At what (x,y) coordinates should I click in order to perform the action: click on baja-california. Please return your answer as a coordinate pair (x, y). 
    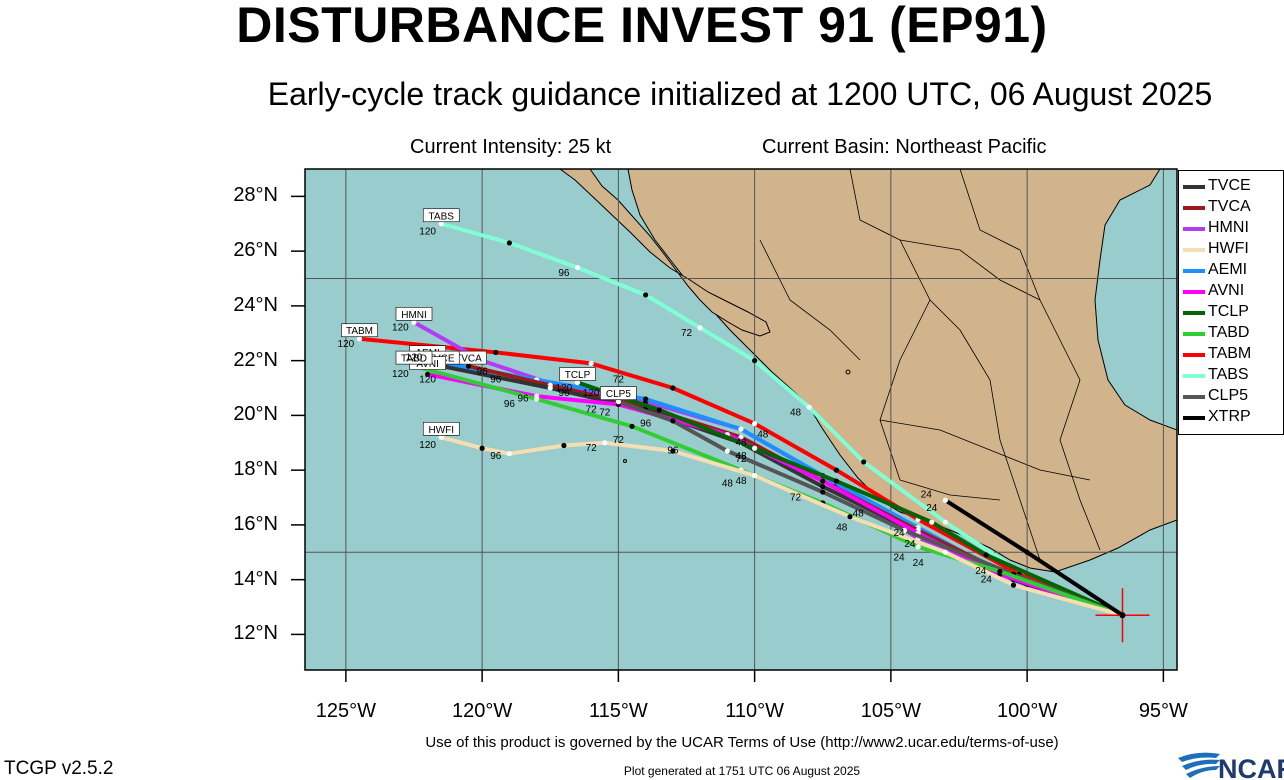
    Looking at the image, I should click on (665, 253).